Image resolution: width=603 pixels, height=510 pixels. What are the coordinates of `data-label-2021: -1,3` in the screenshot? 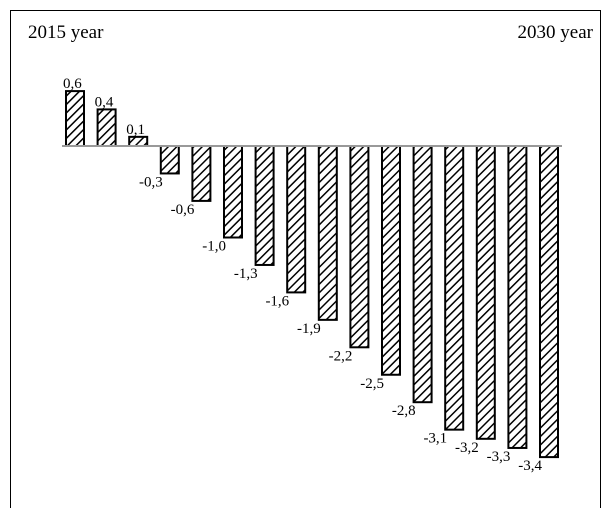 It's located at (246, 274).